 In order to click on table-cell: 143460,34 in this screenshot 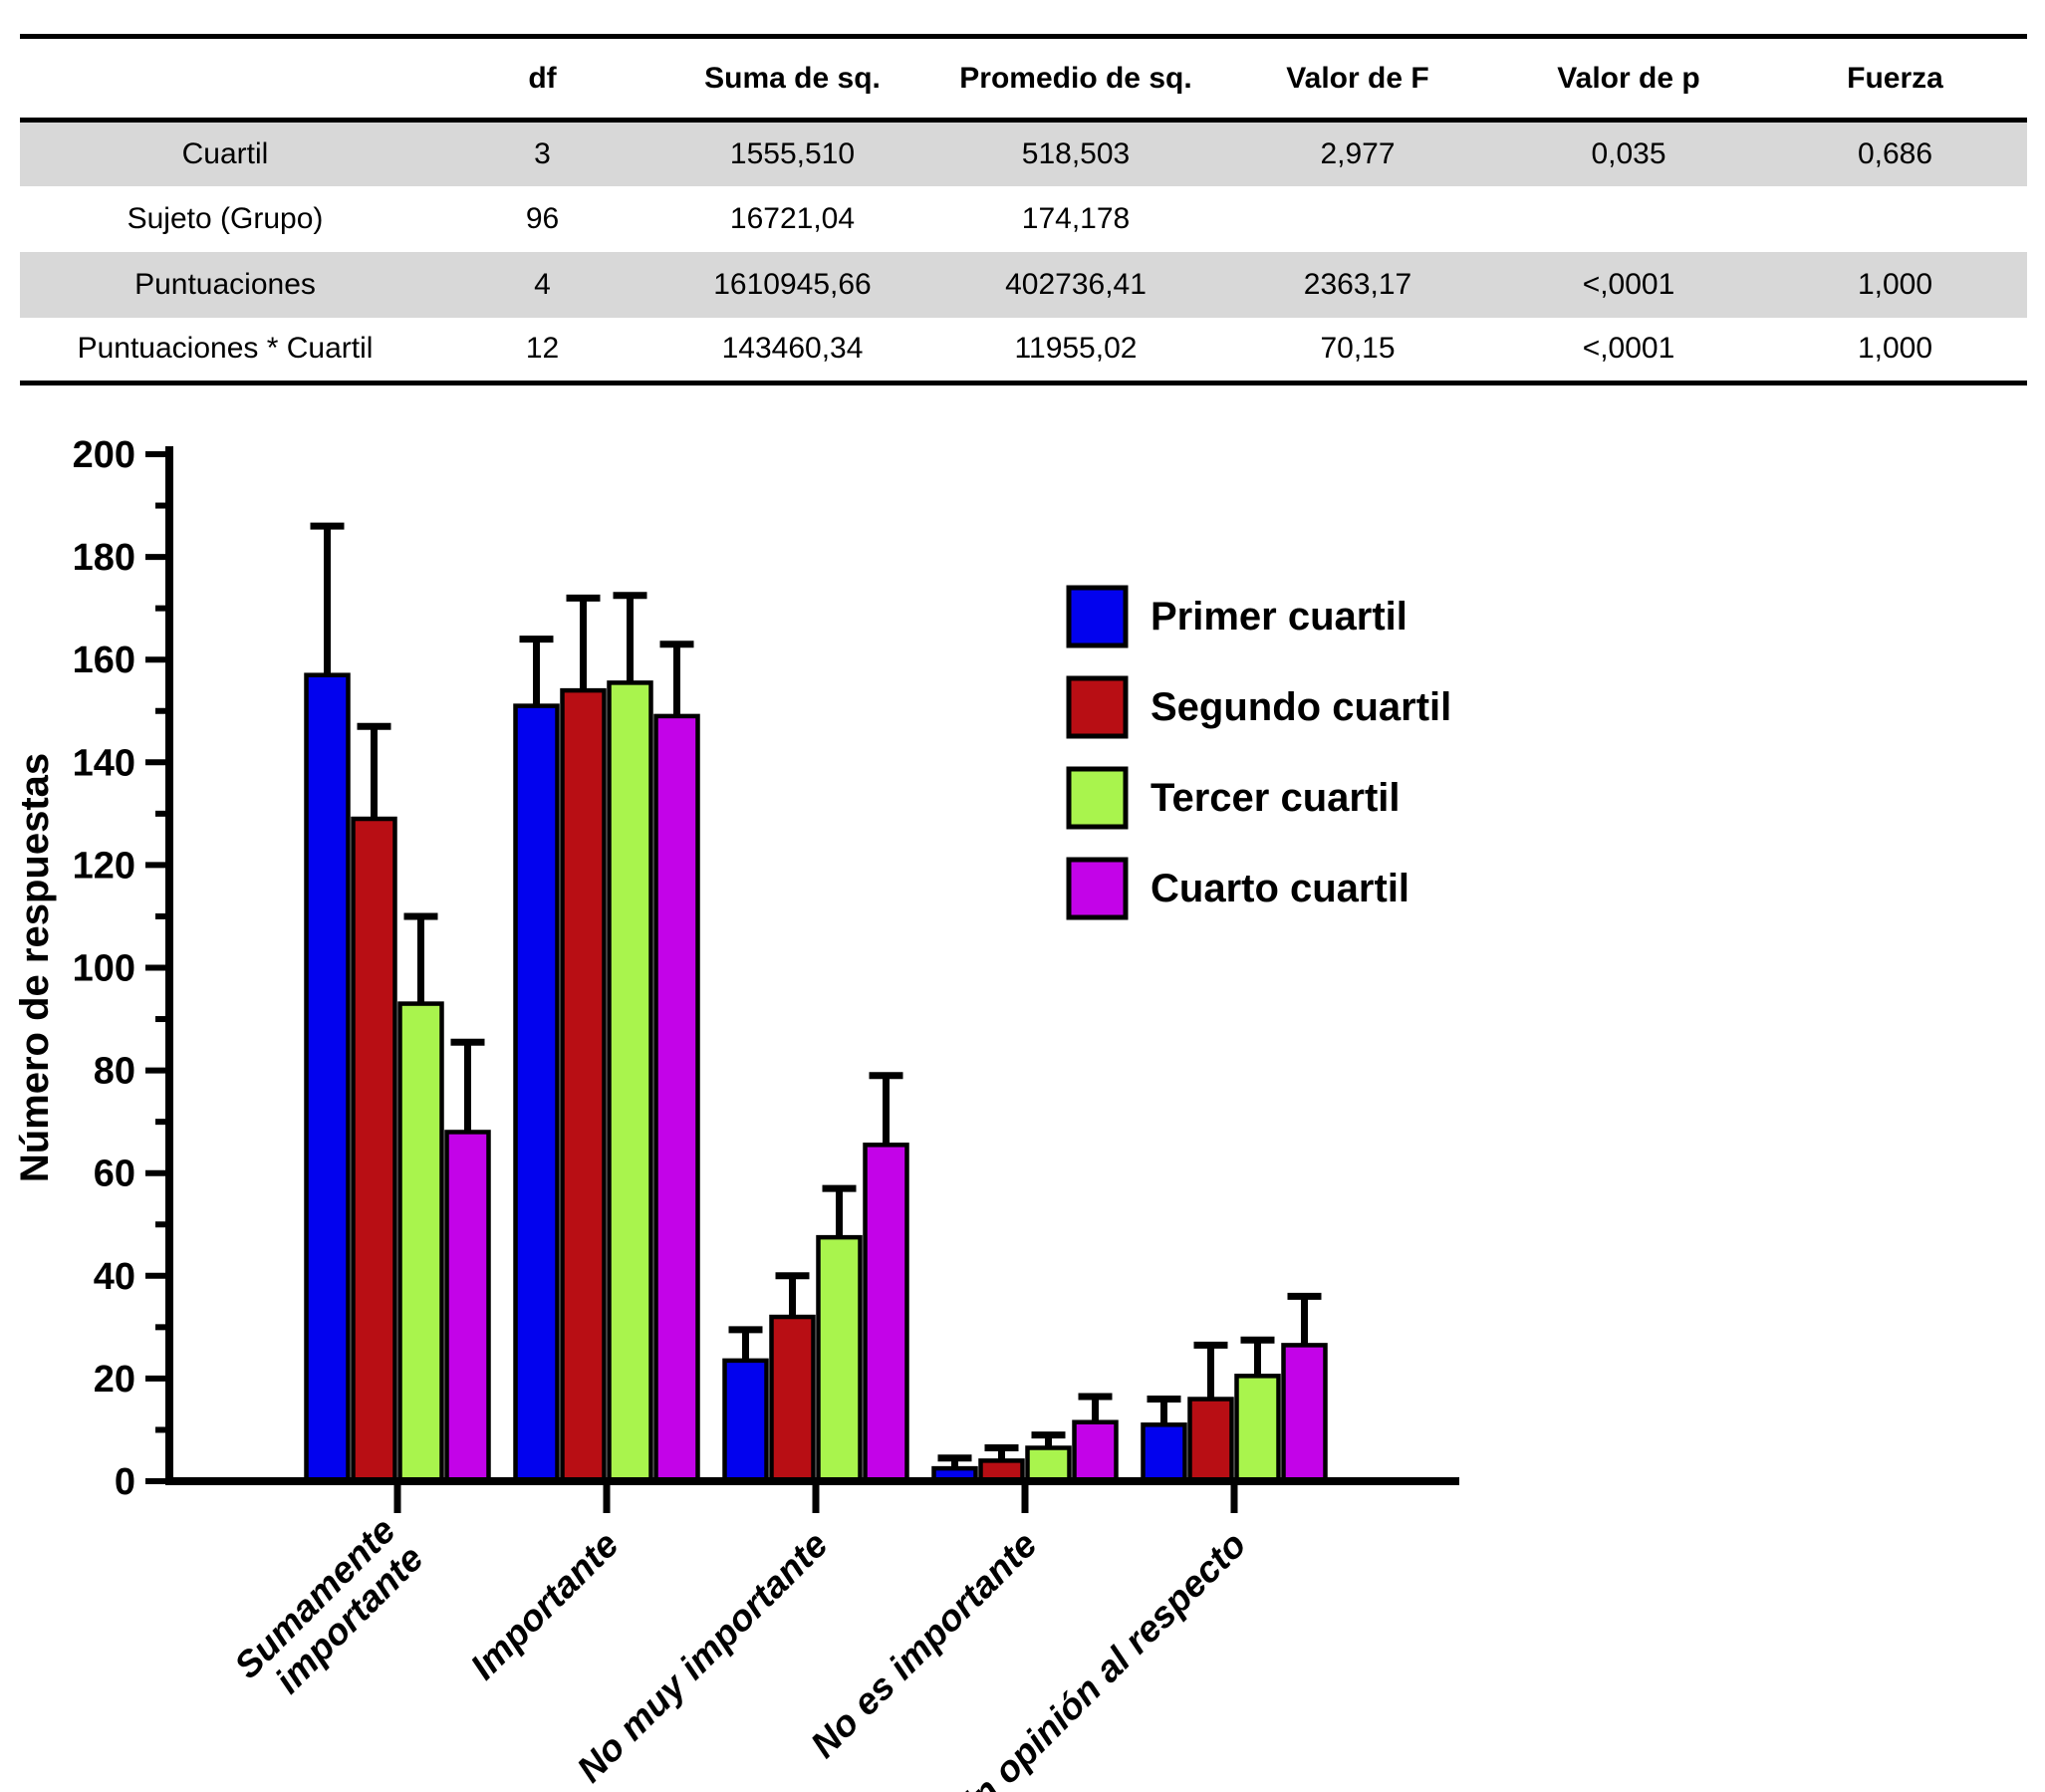, I will do `click(792, 349)`.